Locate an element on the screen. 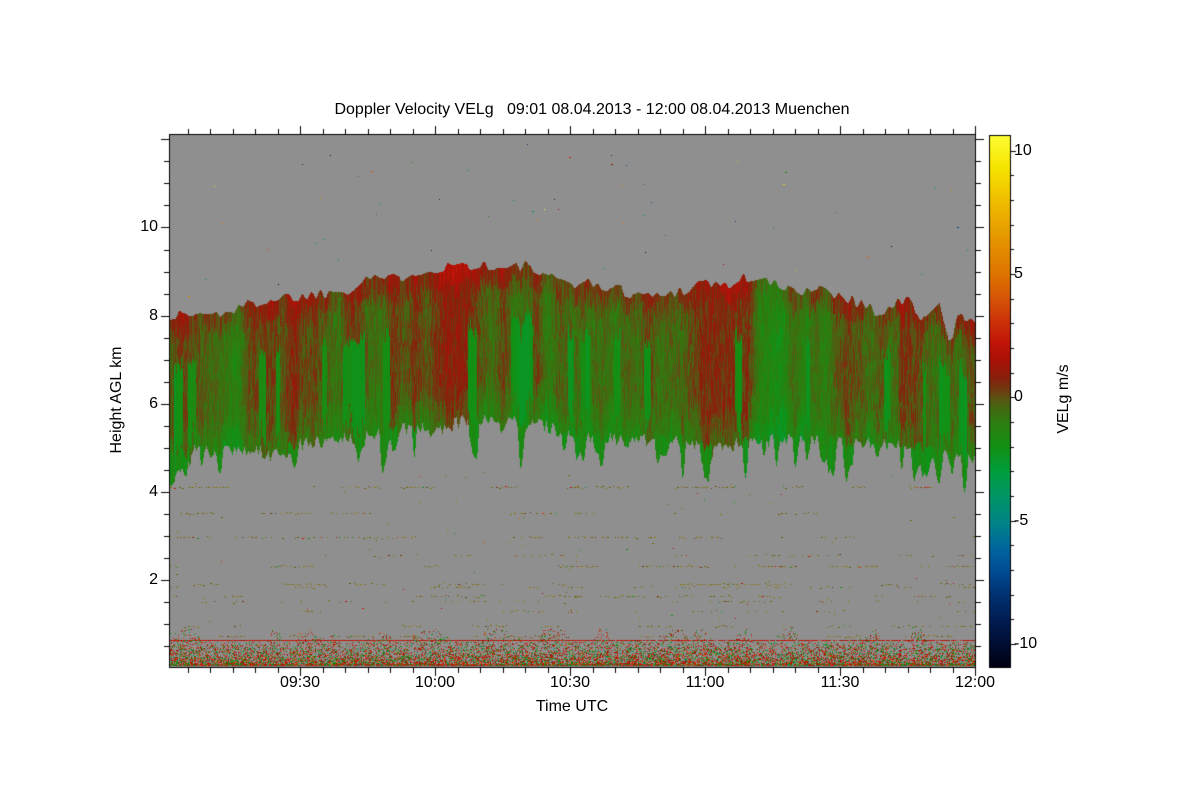 This screenshot has width=1200, height=800. x-tick-label-1130: 11:30 is located at coordinates (840, 682).